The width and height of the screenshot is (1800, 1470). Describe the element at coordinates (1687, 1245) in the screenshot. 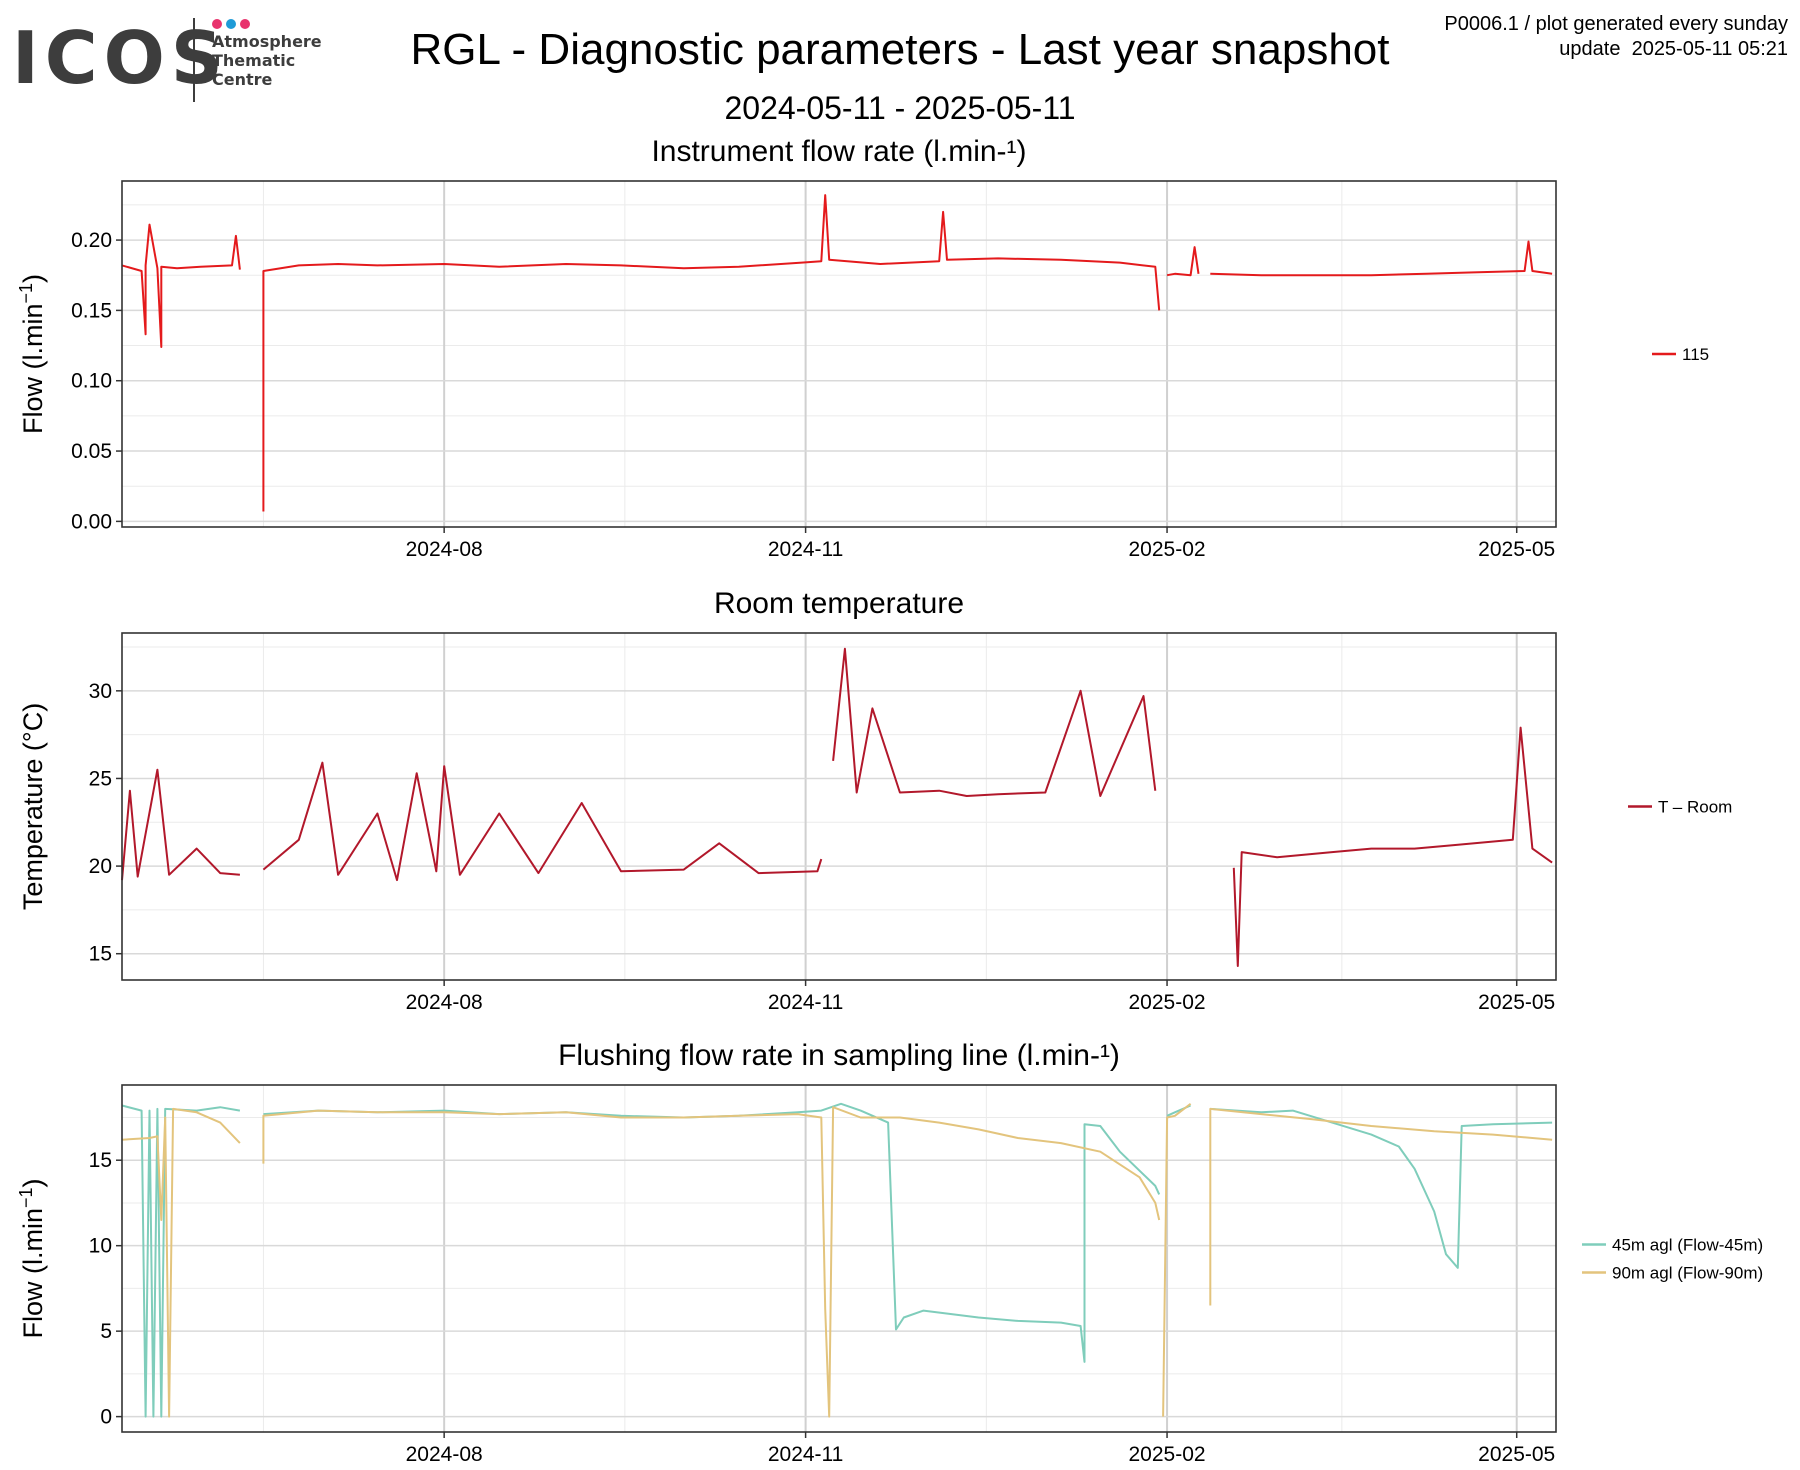

I see `legend-label: 45m agl (Flow-45m)` at that location.